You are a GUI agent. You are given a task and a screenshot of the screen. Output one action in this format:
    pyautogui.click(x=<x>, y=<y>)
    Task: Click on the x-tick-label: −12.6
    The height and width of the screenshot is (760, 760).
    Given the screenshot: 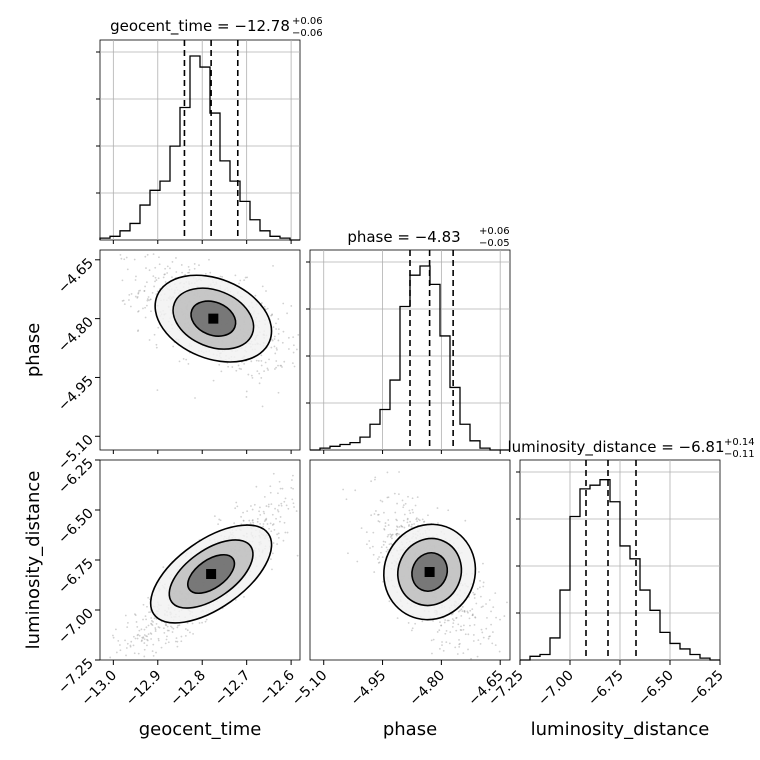 What is the action you would take?
    pyautogui.click(x=277, y=688)
    